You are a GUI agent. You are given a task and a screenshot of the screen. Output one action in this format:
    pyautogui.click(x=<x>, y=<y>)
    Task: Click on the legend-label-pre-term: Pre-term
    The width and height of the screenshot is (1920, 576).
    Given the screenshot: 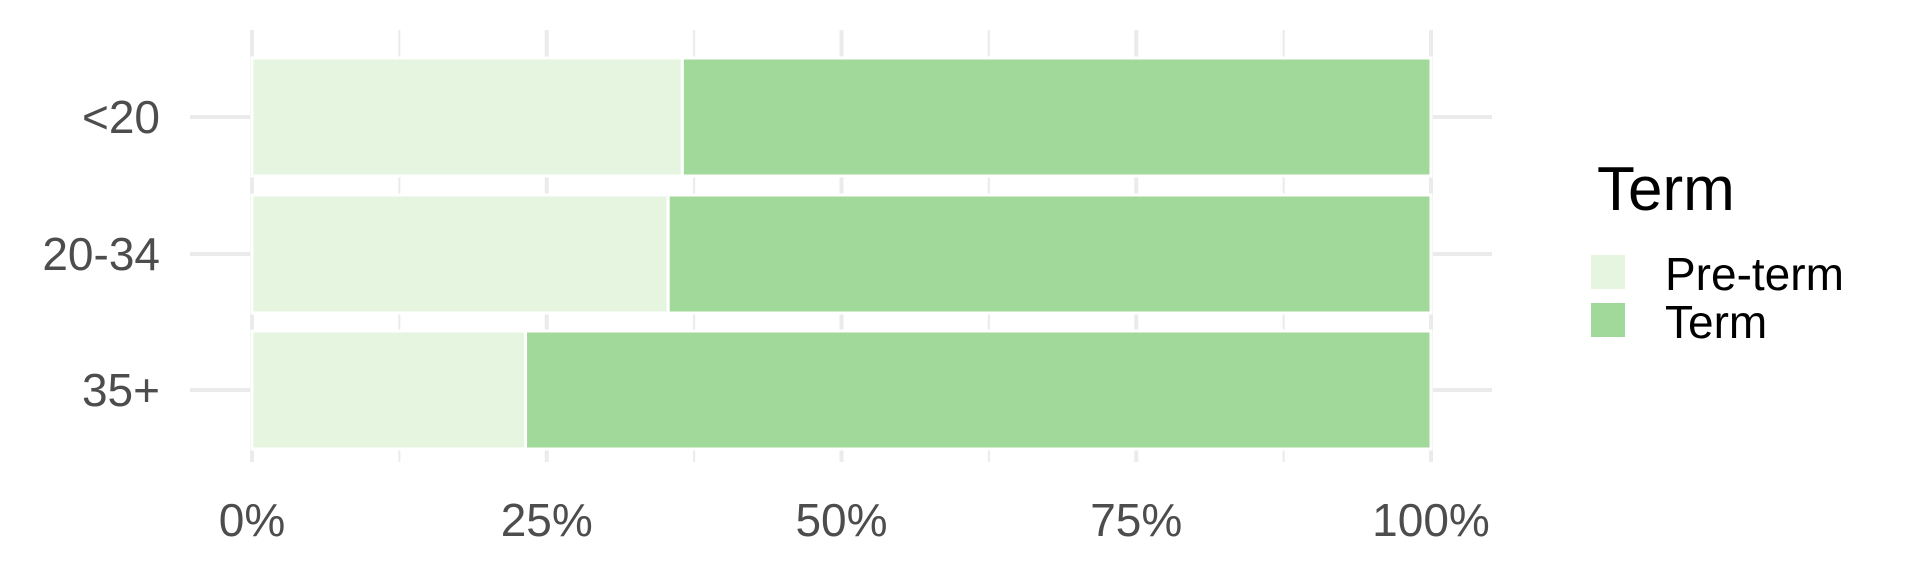 What is the action you would take?
    pyautogui.click(x=1754, y=274)
    